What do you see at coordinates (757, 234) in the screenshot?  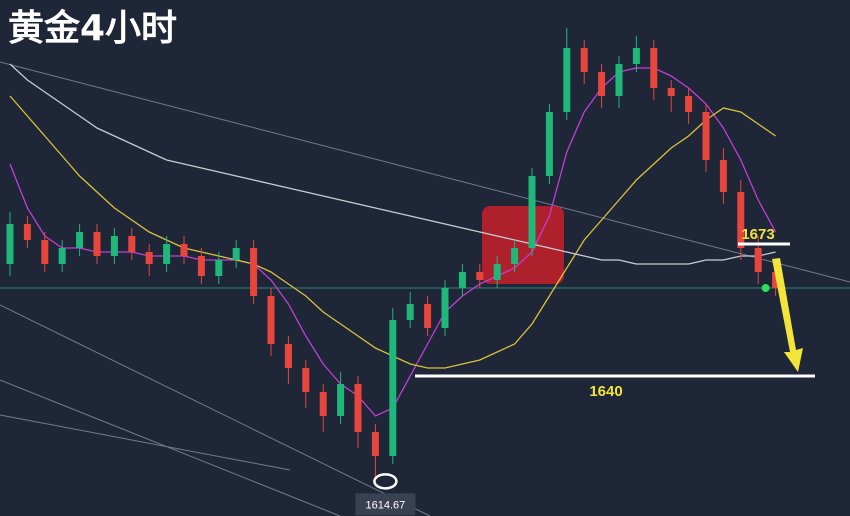 I see `level-label: 1673` at bounding box center [757, 234].